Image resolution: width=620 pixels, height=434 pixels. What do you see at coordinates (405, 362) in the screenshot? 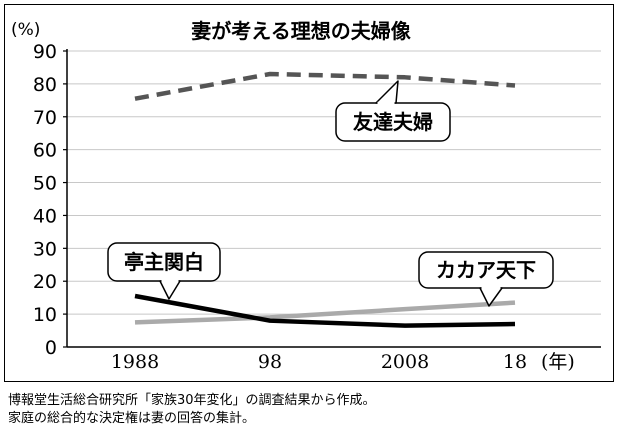
I see `x-tick-label-2008: 2008` at bounding box center [405, 362].